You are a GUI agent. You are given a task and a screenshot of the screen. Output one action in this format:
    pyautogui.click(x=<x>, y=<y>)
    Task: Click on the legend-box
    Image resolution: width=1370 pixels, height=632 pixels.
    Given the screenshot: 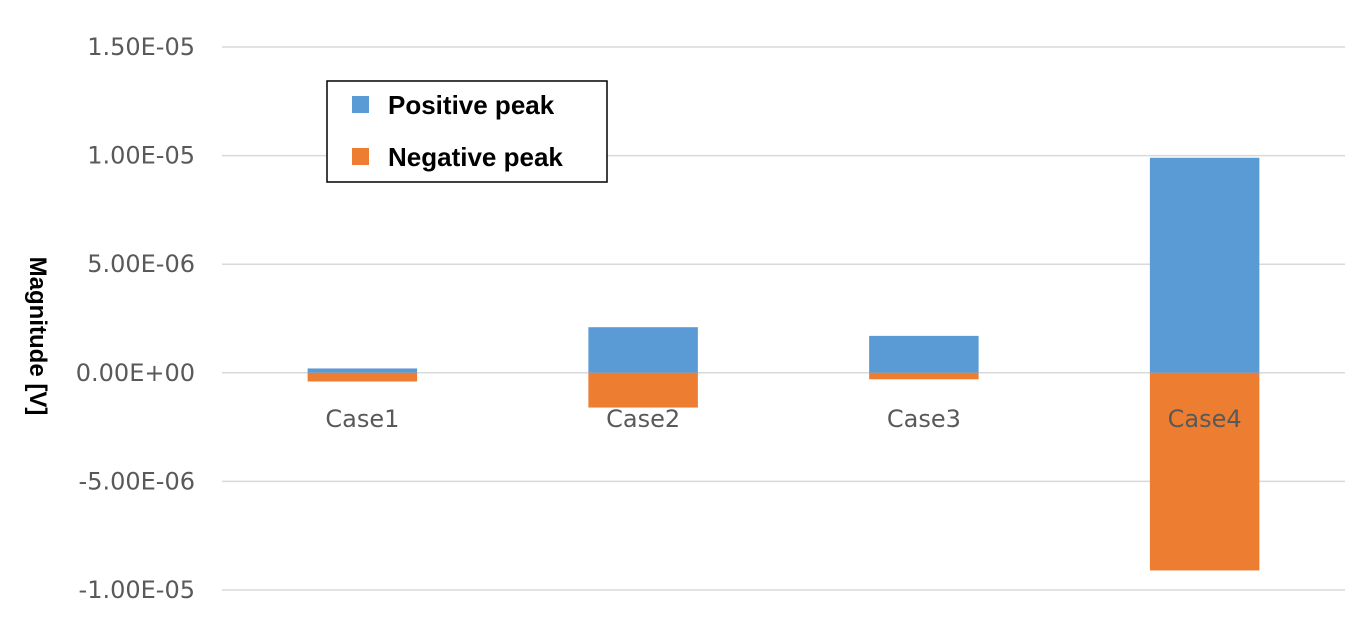 What is the action you would take?
    pyautogui.click(x=467, y=131)
    